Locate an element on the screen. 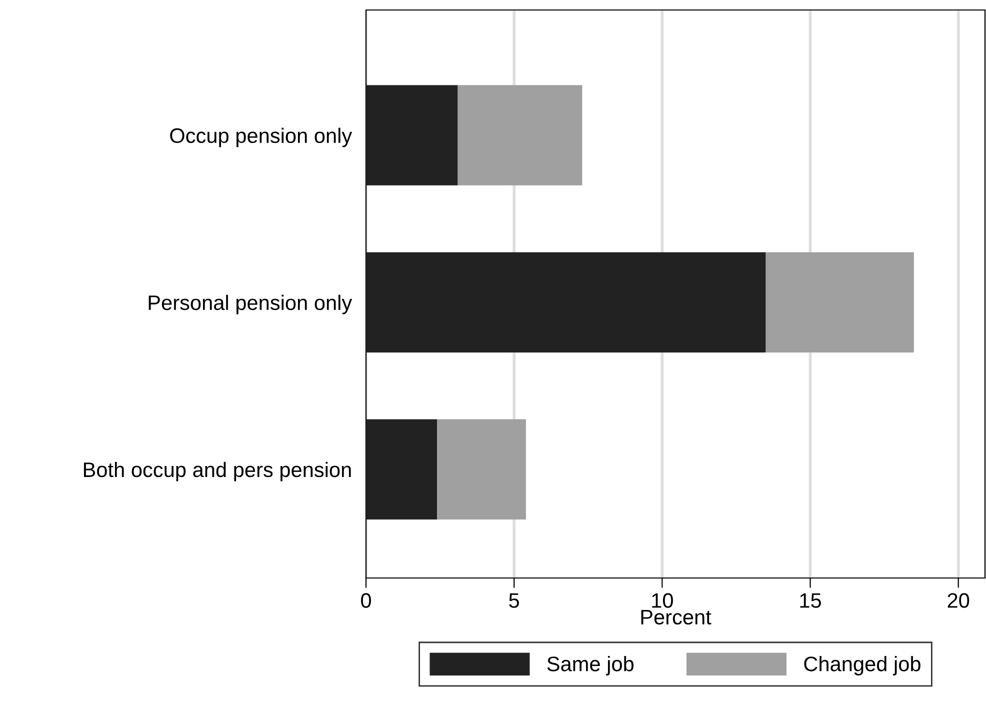  x-tick-label: 20 is located at coordinates (959, 600).